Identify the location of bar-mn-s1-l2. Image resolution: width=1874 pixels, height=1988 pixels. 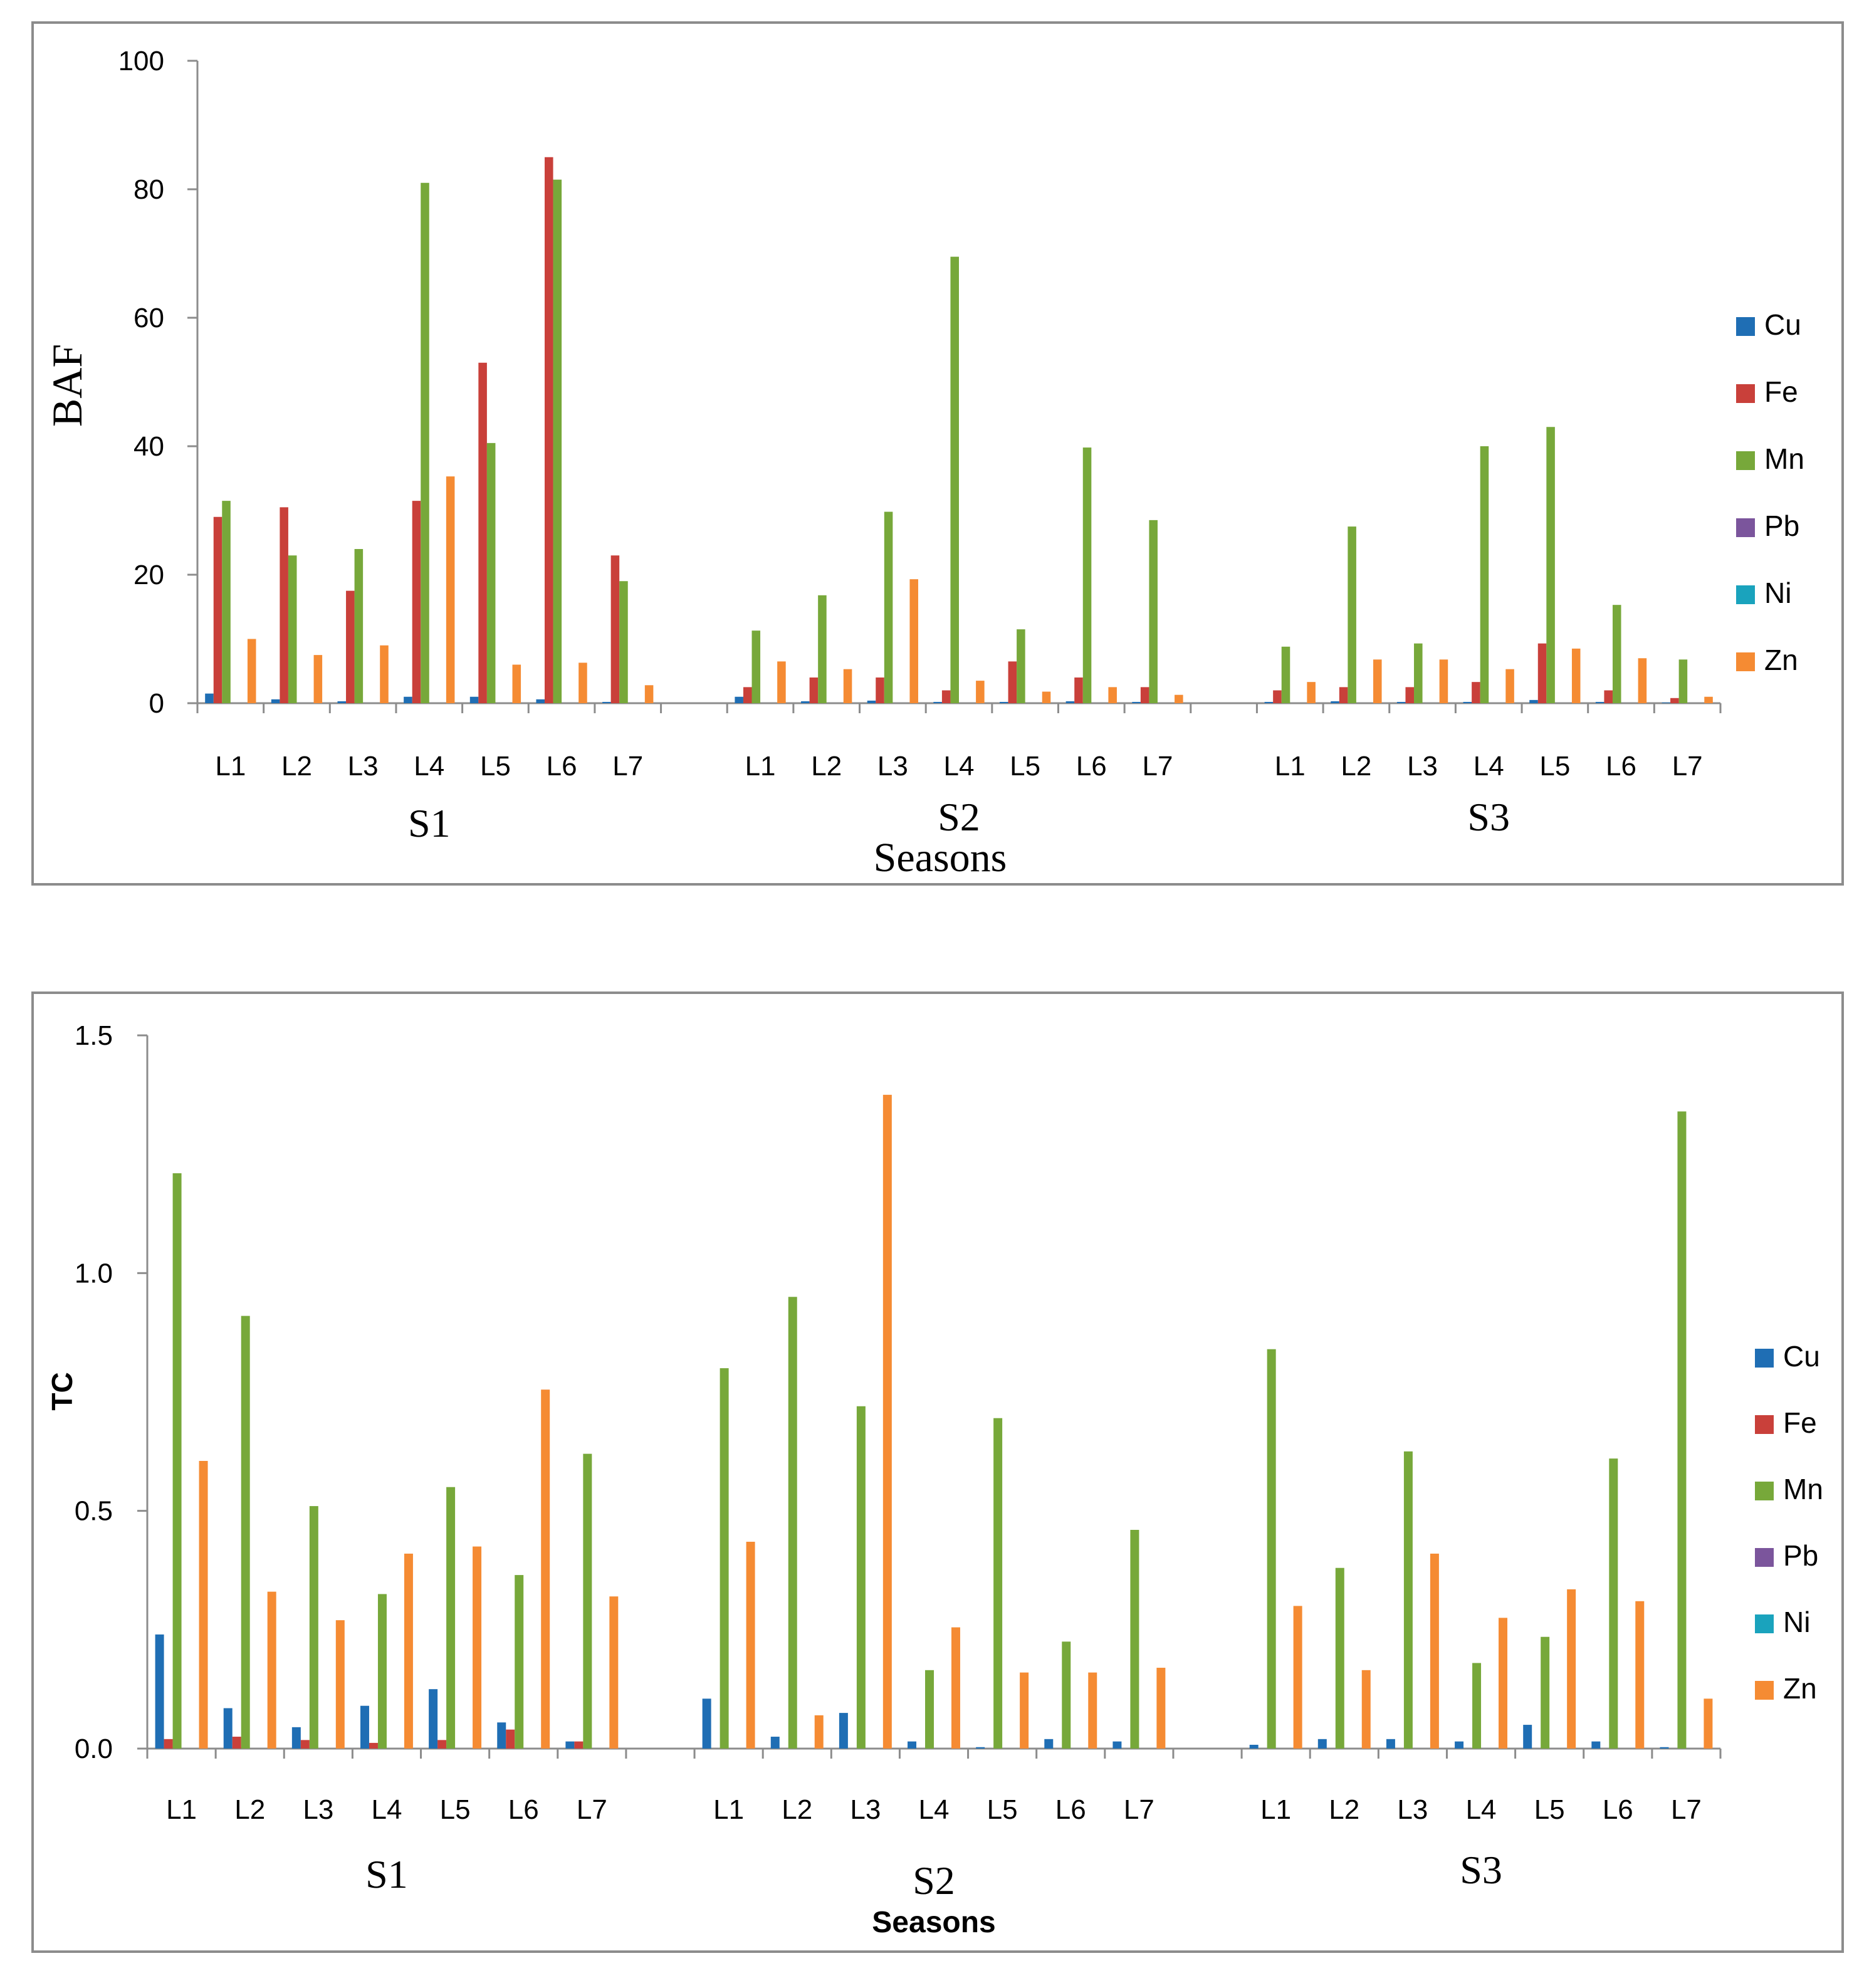
(245, 1532).